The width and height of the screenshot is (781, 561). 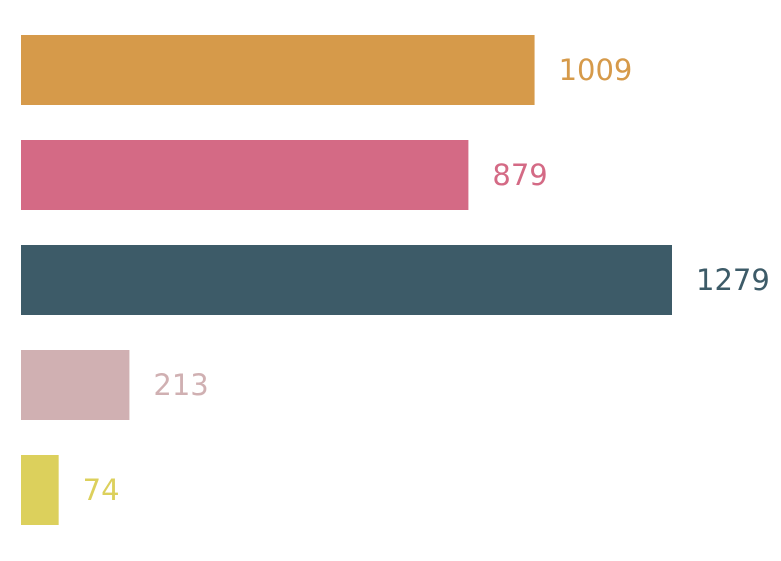 What do you see at coordinates (101, 490) in the screenshot?
I see `bar-value-label-4: 74` at bounding box center [101, 490].